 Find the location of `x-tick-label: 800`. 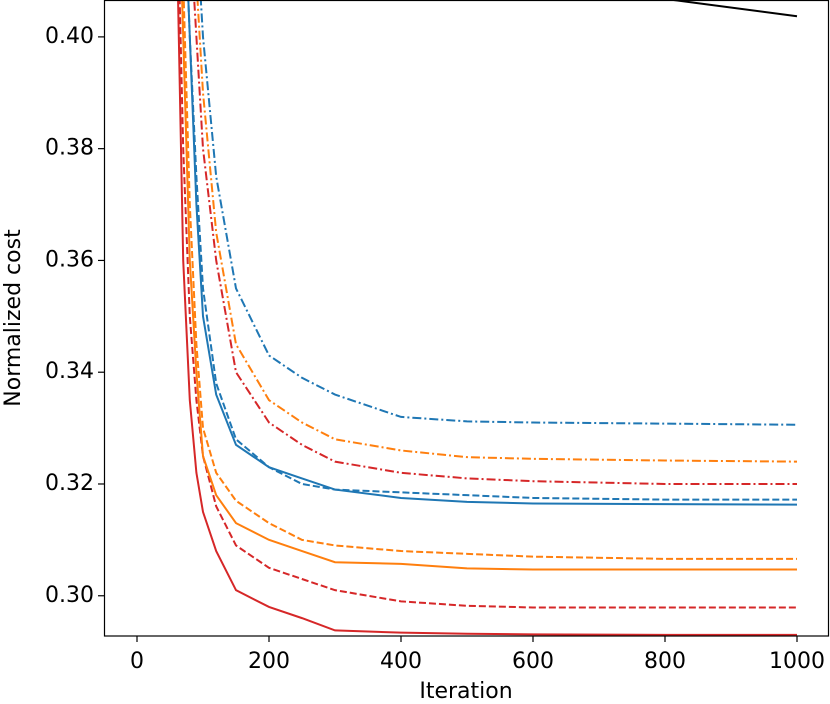

x-tick-label: 800 is located at coordinates (665, 661).